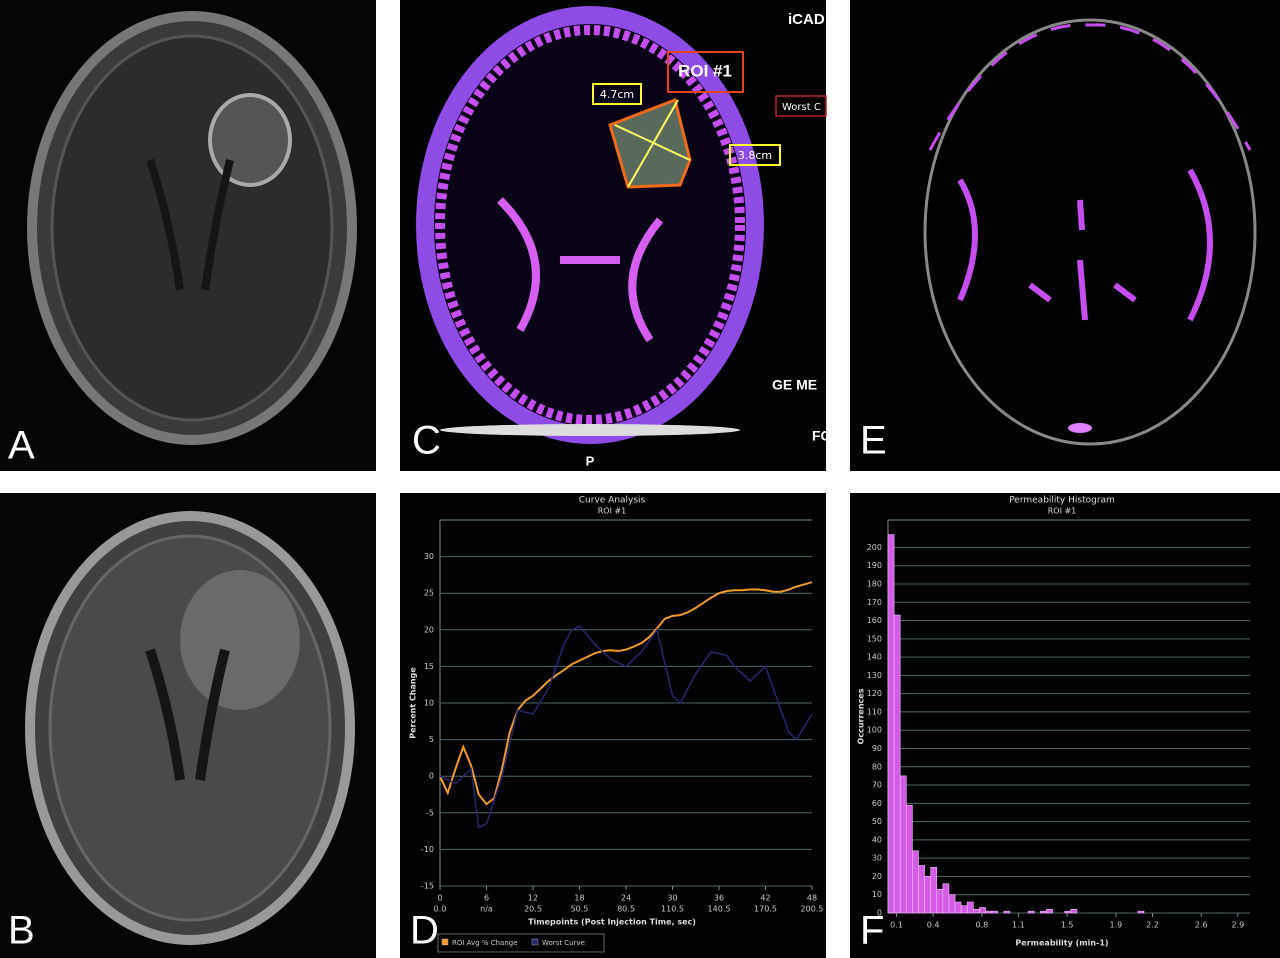 The height and width of the screenshot is (958, 1280). Describe the element at coordinates (1062, 501) in the screenshot. I see `chart-title: Permeability Histogram` at that location.